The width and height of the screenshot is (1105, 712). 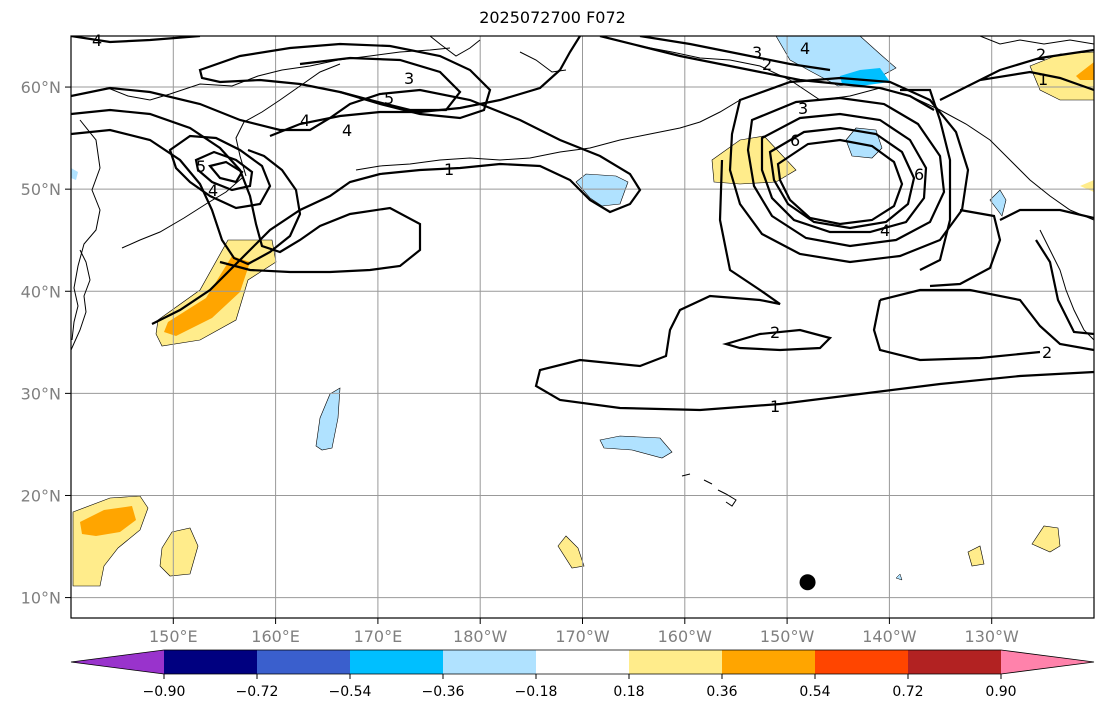 I want to click on lat-tick-label: 30°N, so click(x=41, y=393).